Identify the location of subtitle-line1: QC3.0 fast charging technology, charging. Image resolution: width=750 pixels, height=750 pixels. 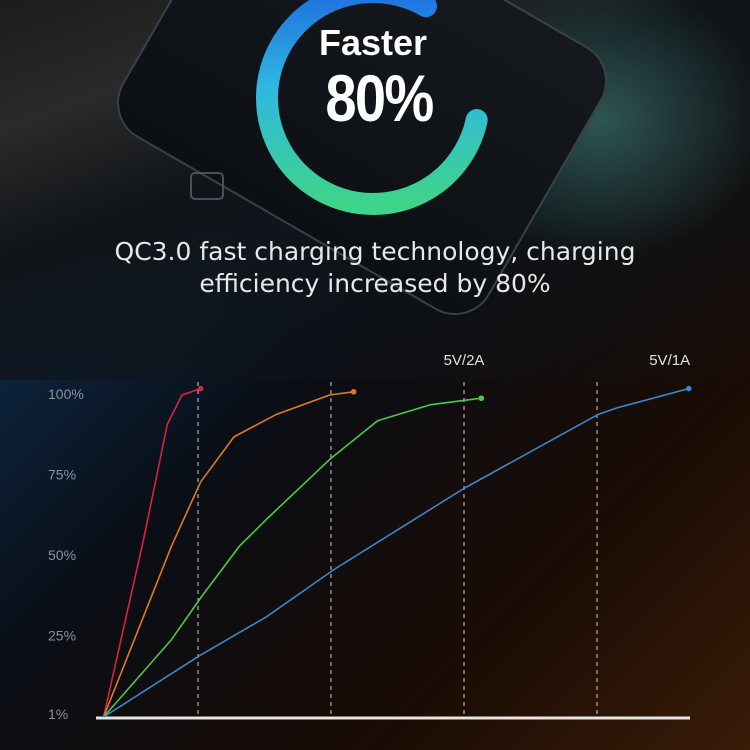
(375, 251).